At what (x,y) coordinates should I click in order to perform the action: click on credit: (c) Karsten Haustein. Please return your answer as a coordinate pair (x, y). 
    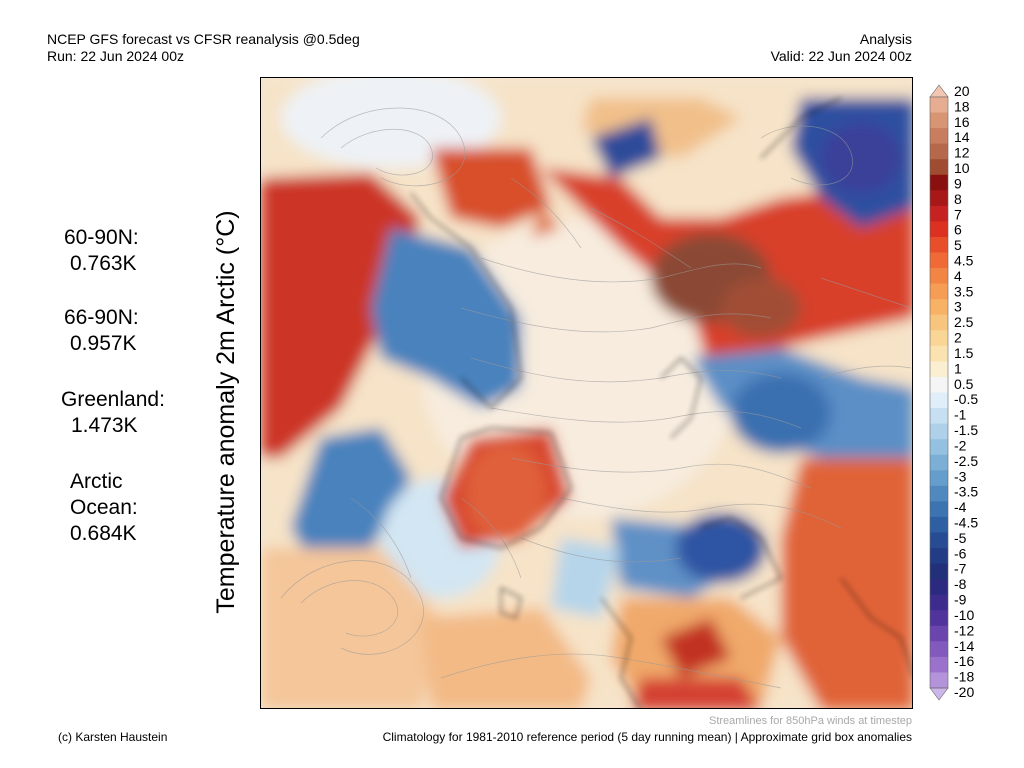
    Looking at the image, I should click on (113, 737).